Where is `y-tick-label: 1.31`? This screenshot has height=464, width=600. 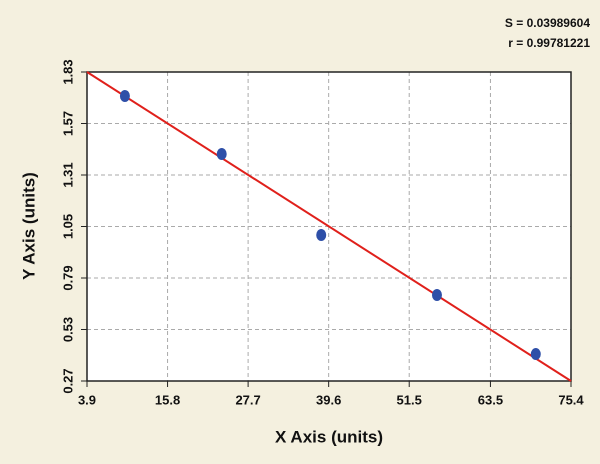
y-tick-label: 1.31 is located at coordinates (67, 174).